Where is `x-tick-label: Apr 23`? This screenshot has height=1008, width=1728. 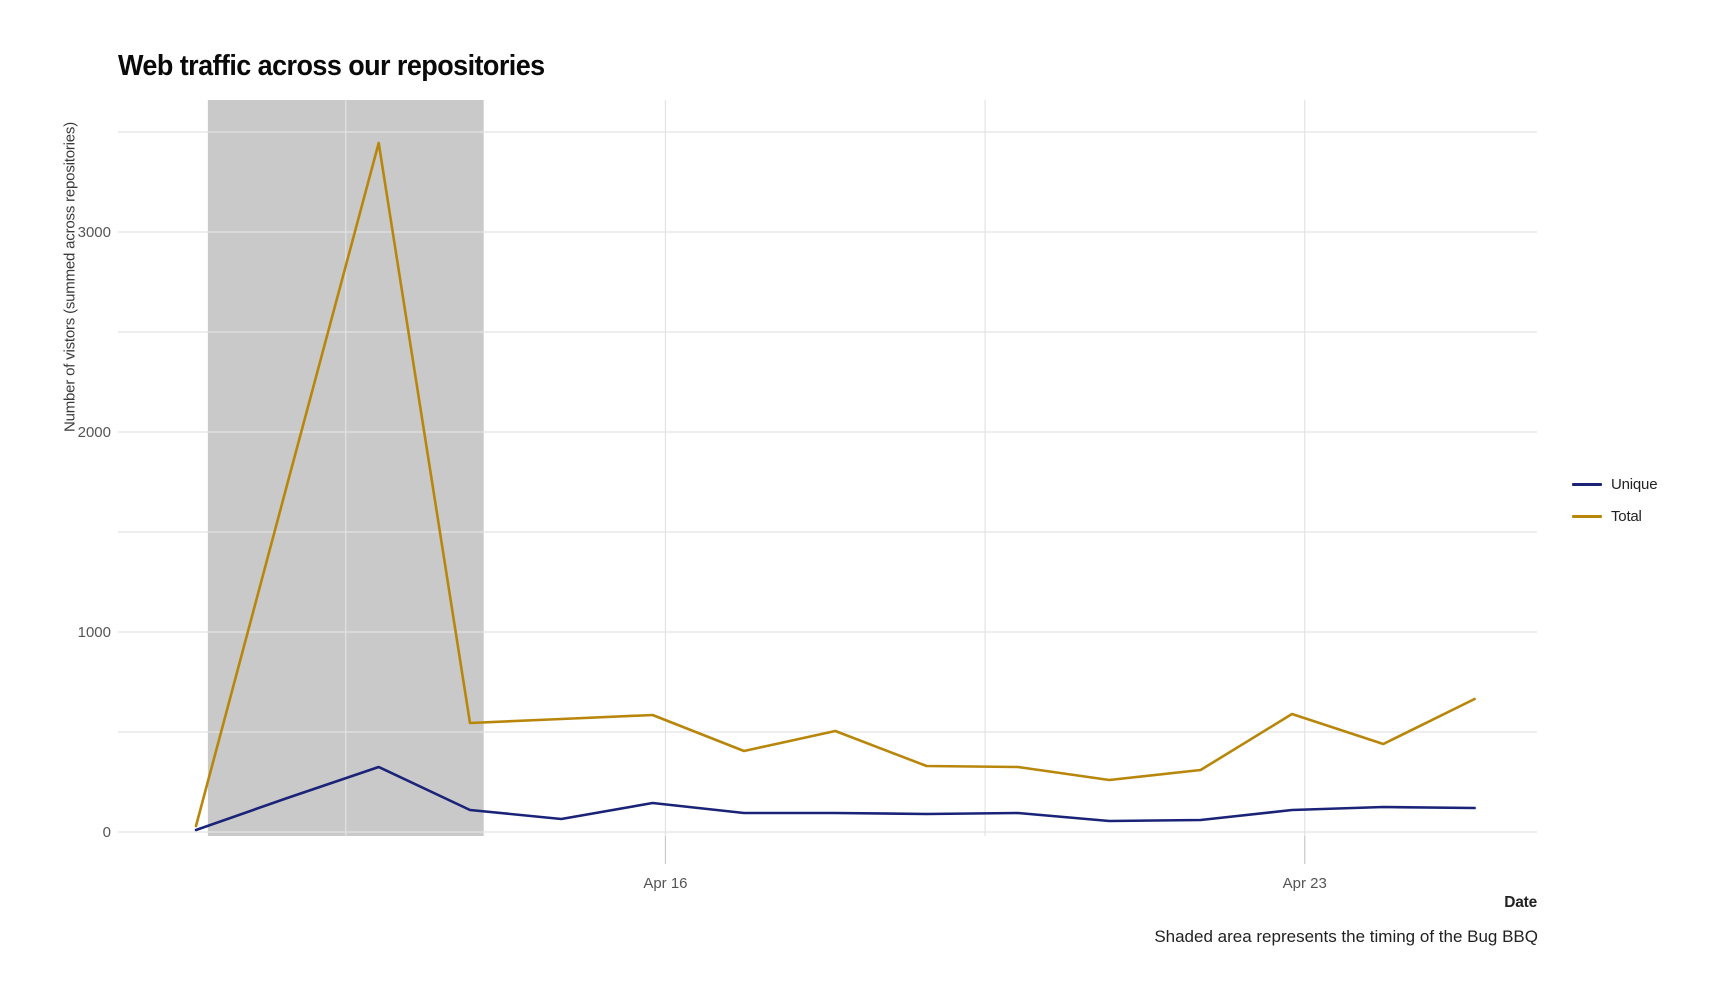 x-tick-label: Apr 23 is located at coordinates (1305, 883).